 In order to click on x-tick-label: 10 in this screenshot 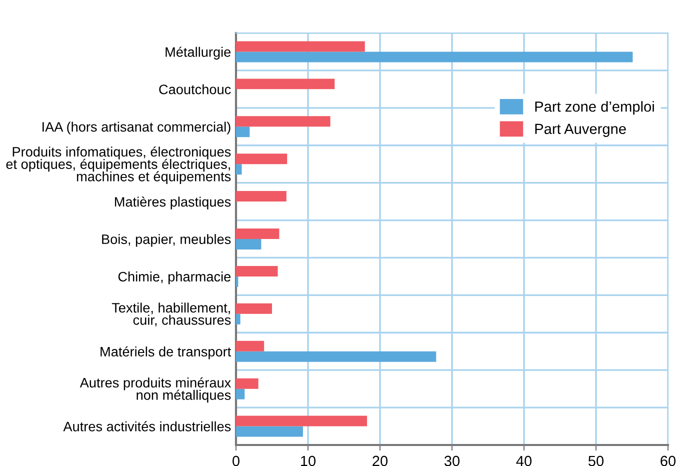, I will do `click(308, 461)`.